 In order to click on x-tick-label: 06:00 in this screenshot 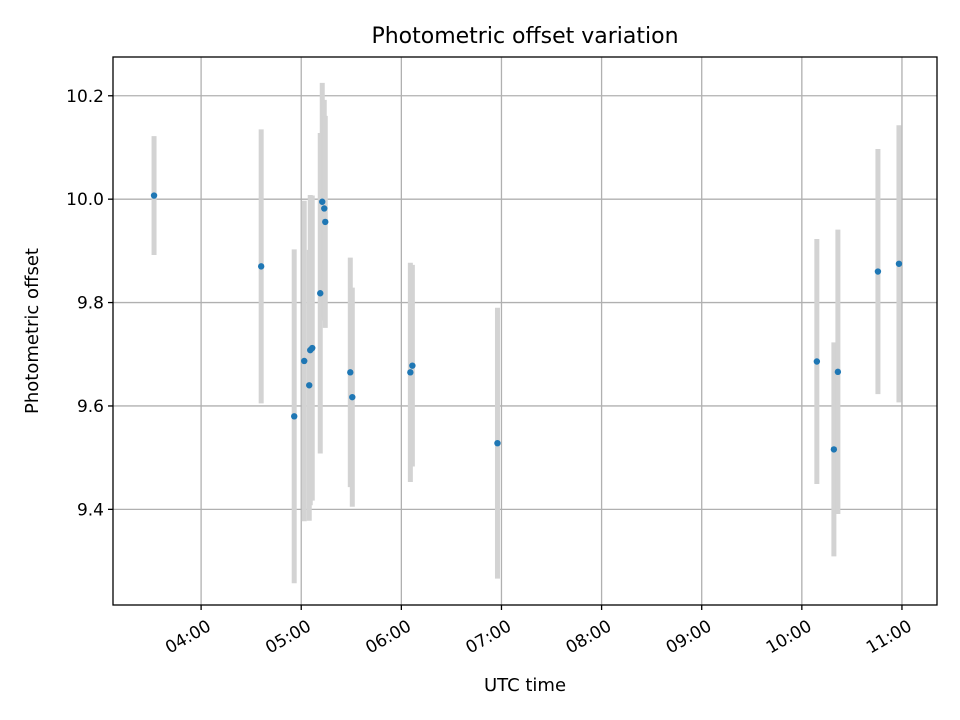, I will do `click(388, 637)`.